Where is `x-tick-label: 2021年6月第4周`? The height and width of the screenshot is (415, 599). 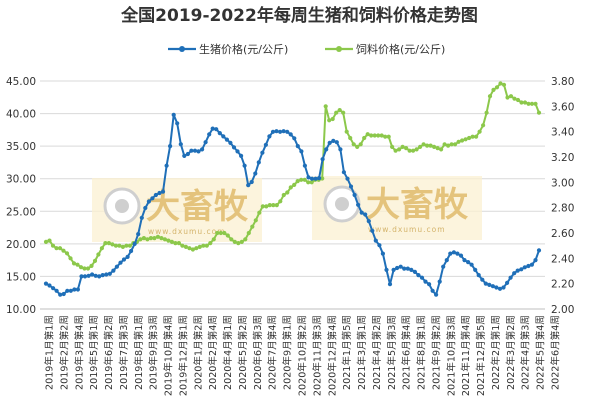 x-tick-label: 2021年6月第4周 is located at coordinates (407, 352).